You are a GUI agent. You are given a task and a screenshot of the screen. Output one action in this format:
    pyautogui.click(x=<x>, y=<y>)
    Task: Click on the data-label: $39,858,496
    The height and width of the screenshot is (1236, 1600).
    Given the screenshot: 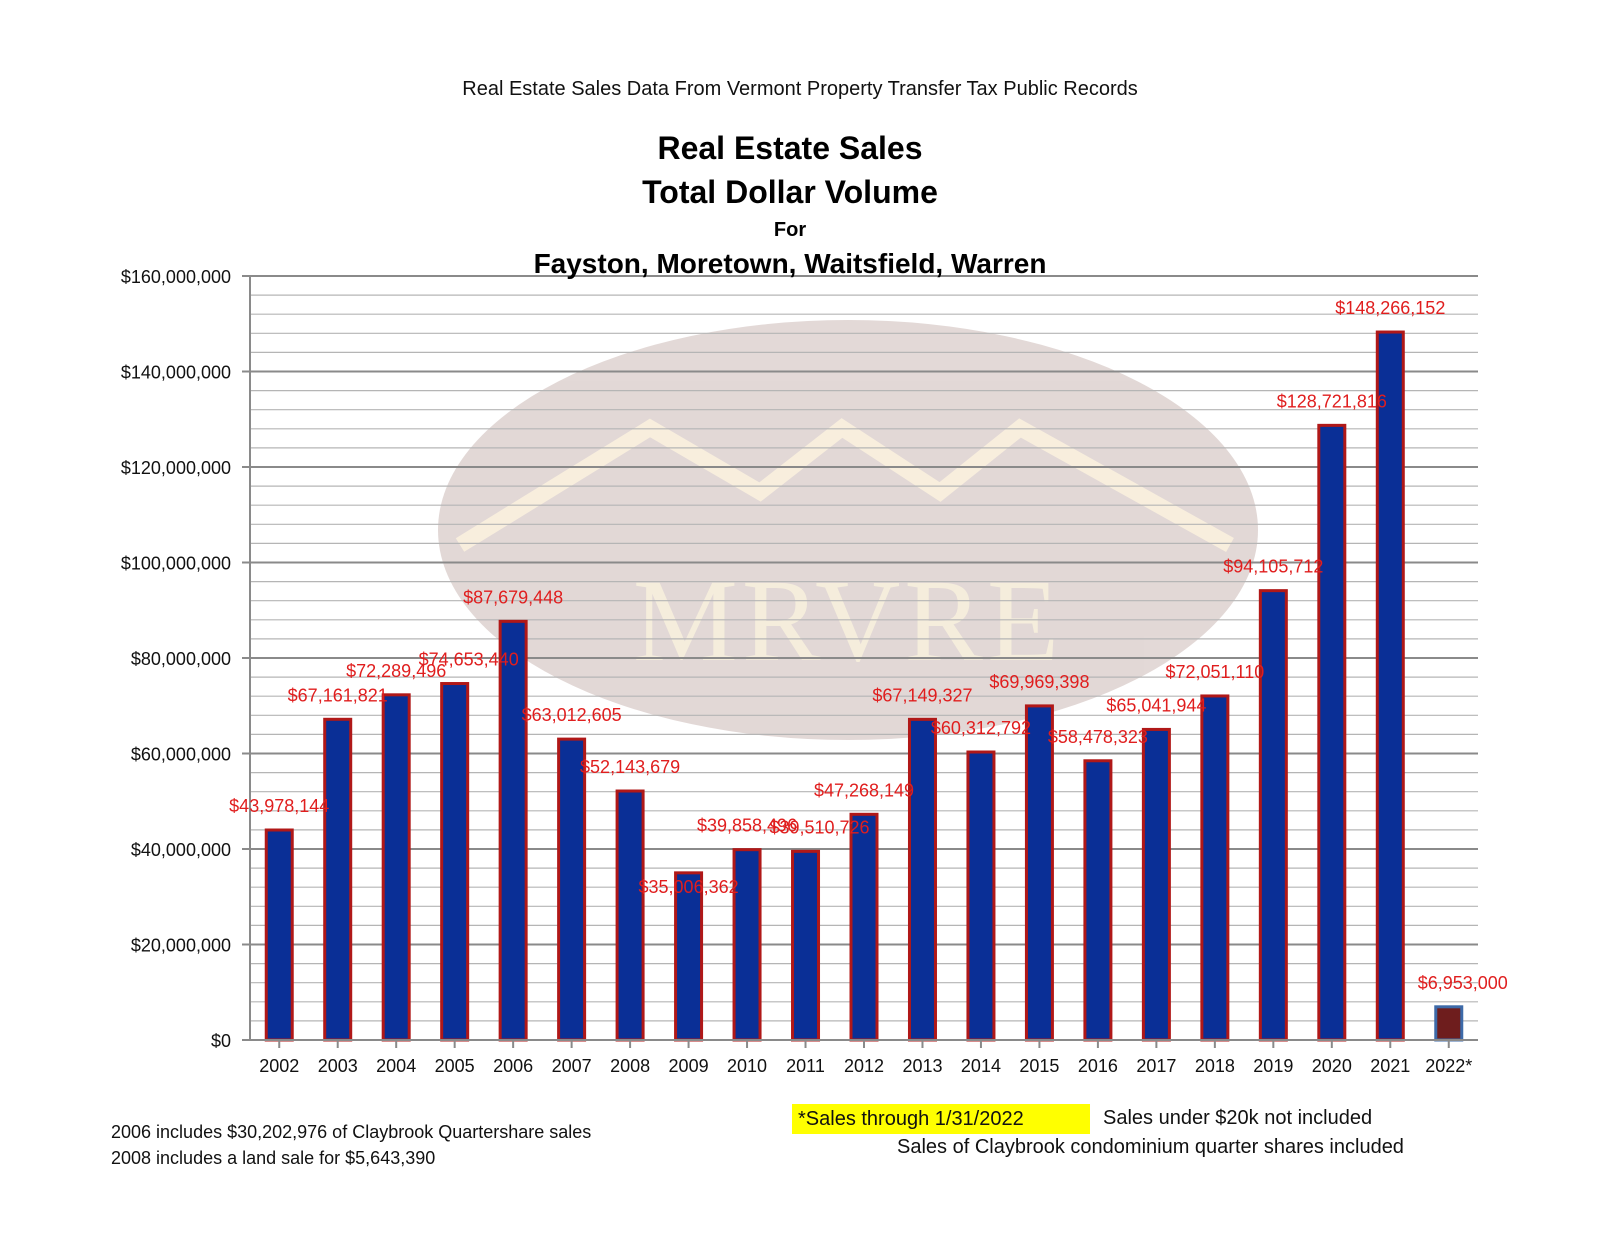 What is the action you would take?
    pyautogui.click(x=747, y=826)
    